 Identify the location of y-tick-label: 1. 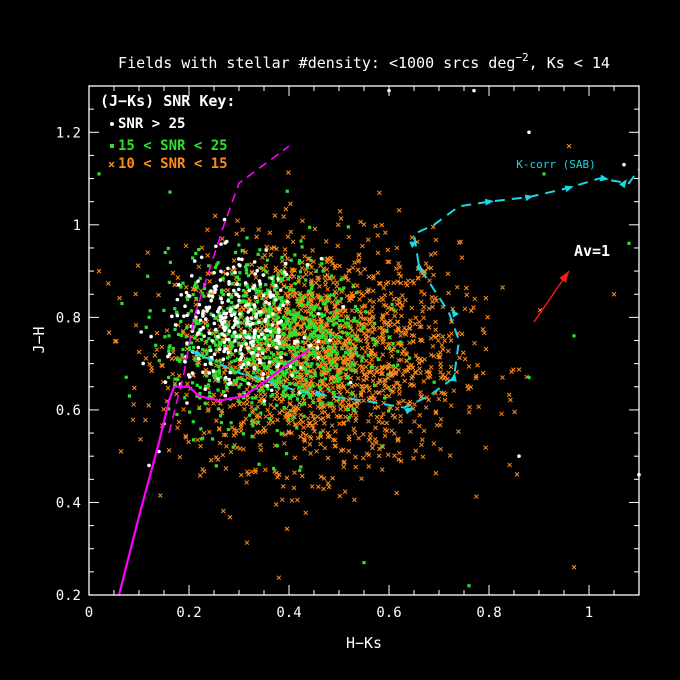
(77, 226).